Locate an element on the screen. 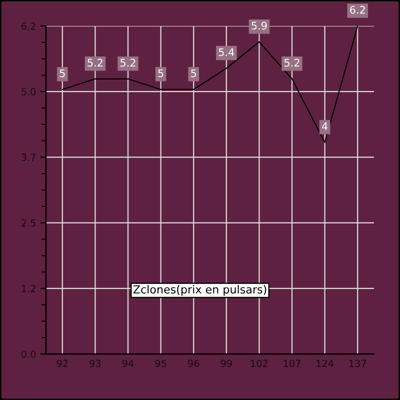 This screenshot has height=400, width=400. data-label: 6.2 is located at coordinates (357, 10).